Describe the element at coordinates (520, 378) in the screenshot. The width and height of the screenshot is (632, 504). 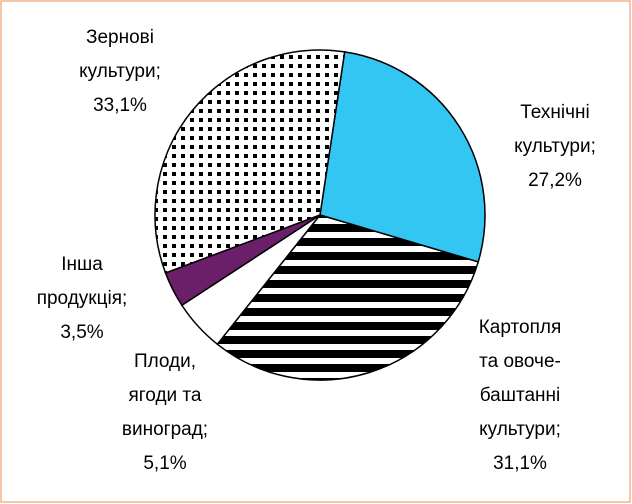
I see `category-label: Картопля та овоче-баштанні культури;` at that location.